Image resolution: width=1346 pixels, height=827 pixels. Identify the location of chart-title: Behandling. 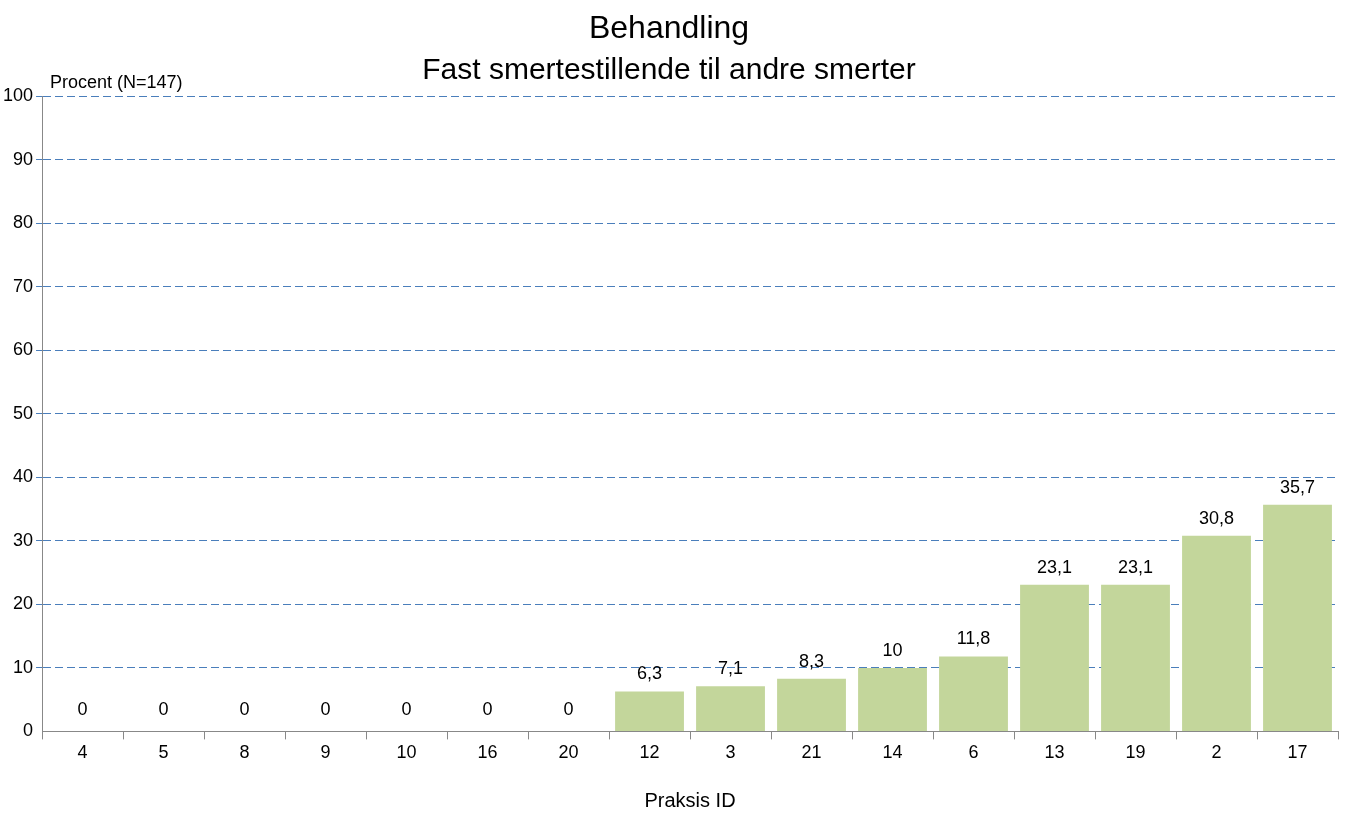
(669, 27).